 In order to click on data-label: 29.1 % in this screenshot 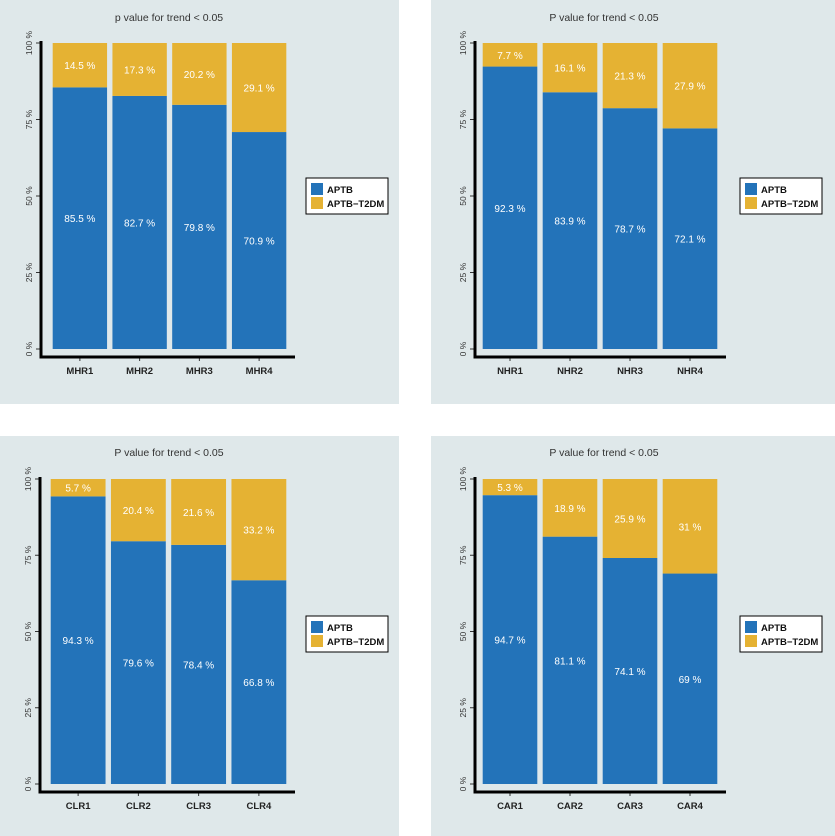, I will do `click(259, 89)`.